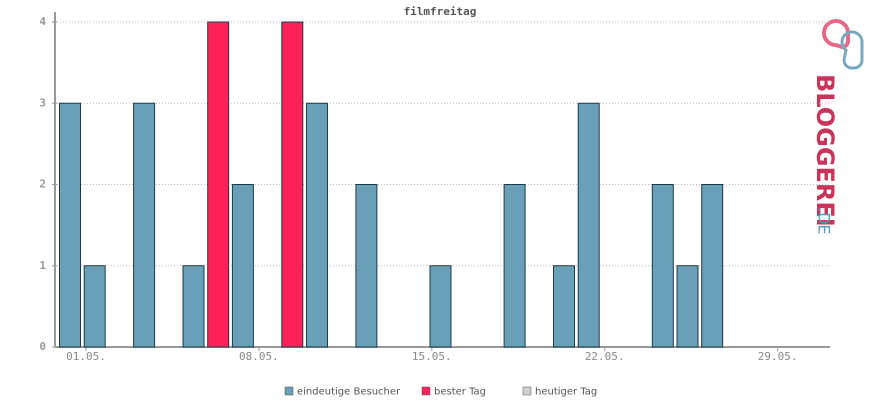 The width and height of the screenshot is (870, 400). What do you see at coordinates (432, 356) in the screenshot?
I see `x-tick-label: 15.05.` at bounding box center [432, 356].